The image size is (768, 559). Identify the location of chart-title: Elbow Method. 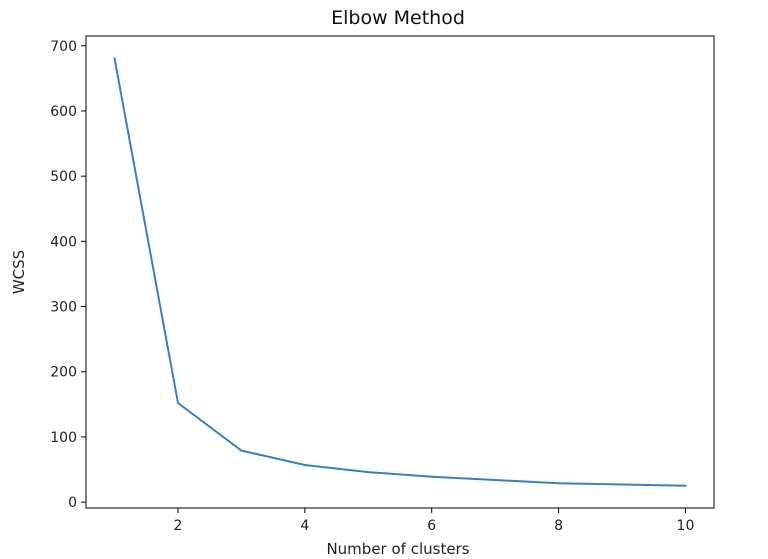
(398, 18).